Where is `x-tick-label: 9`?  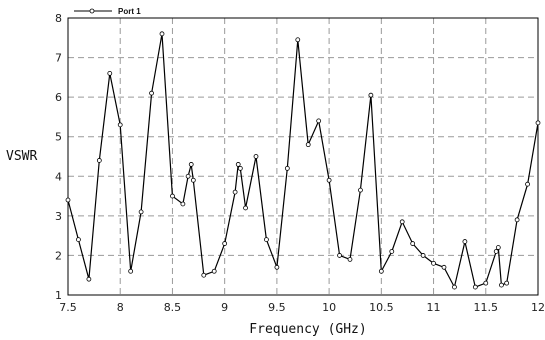 x-tick-label: 9 is located at coordinates (224, 307).